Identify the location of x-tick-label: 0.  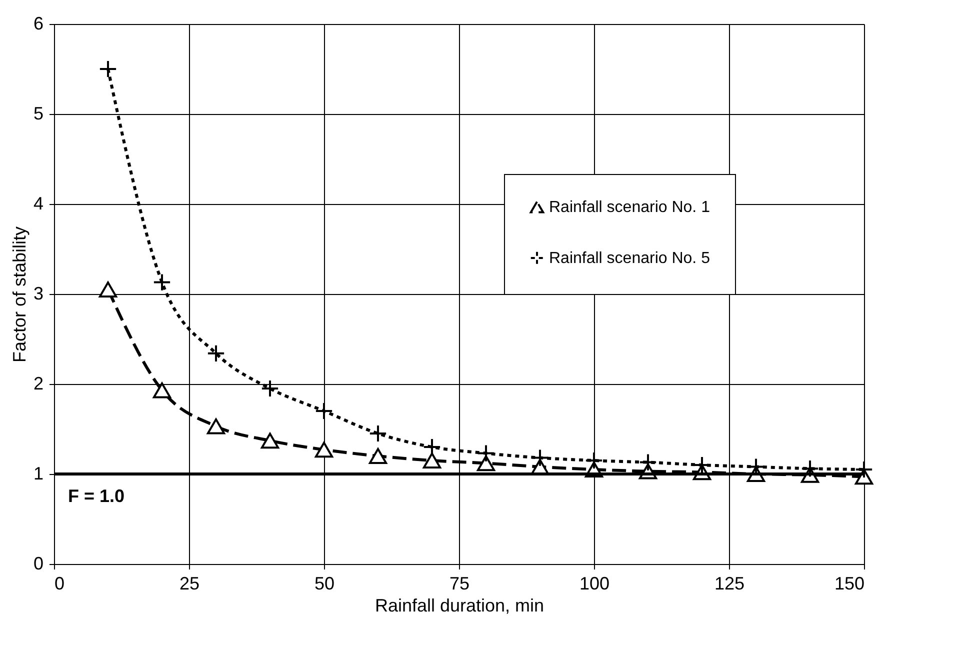
(59, 584).